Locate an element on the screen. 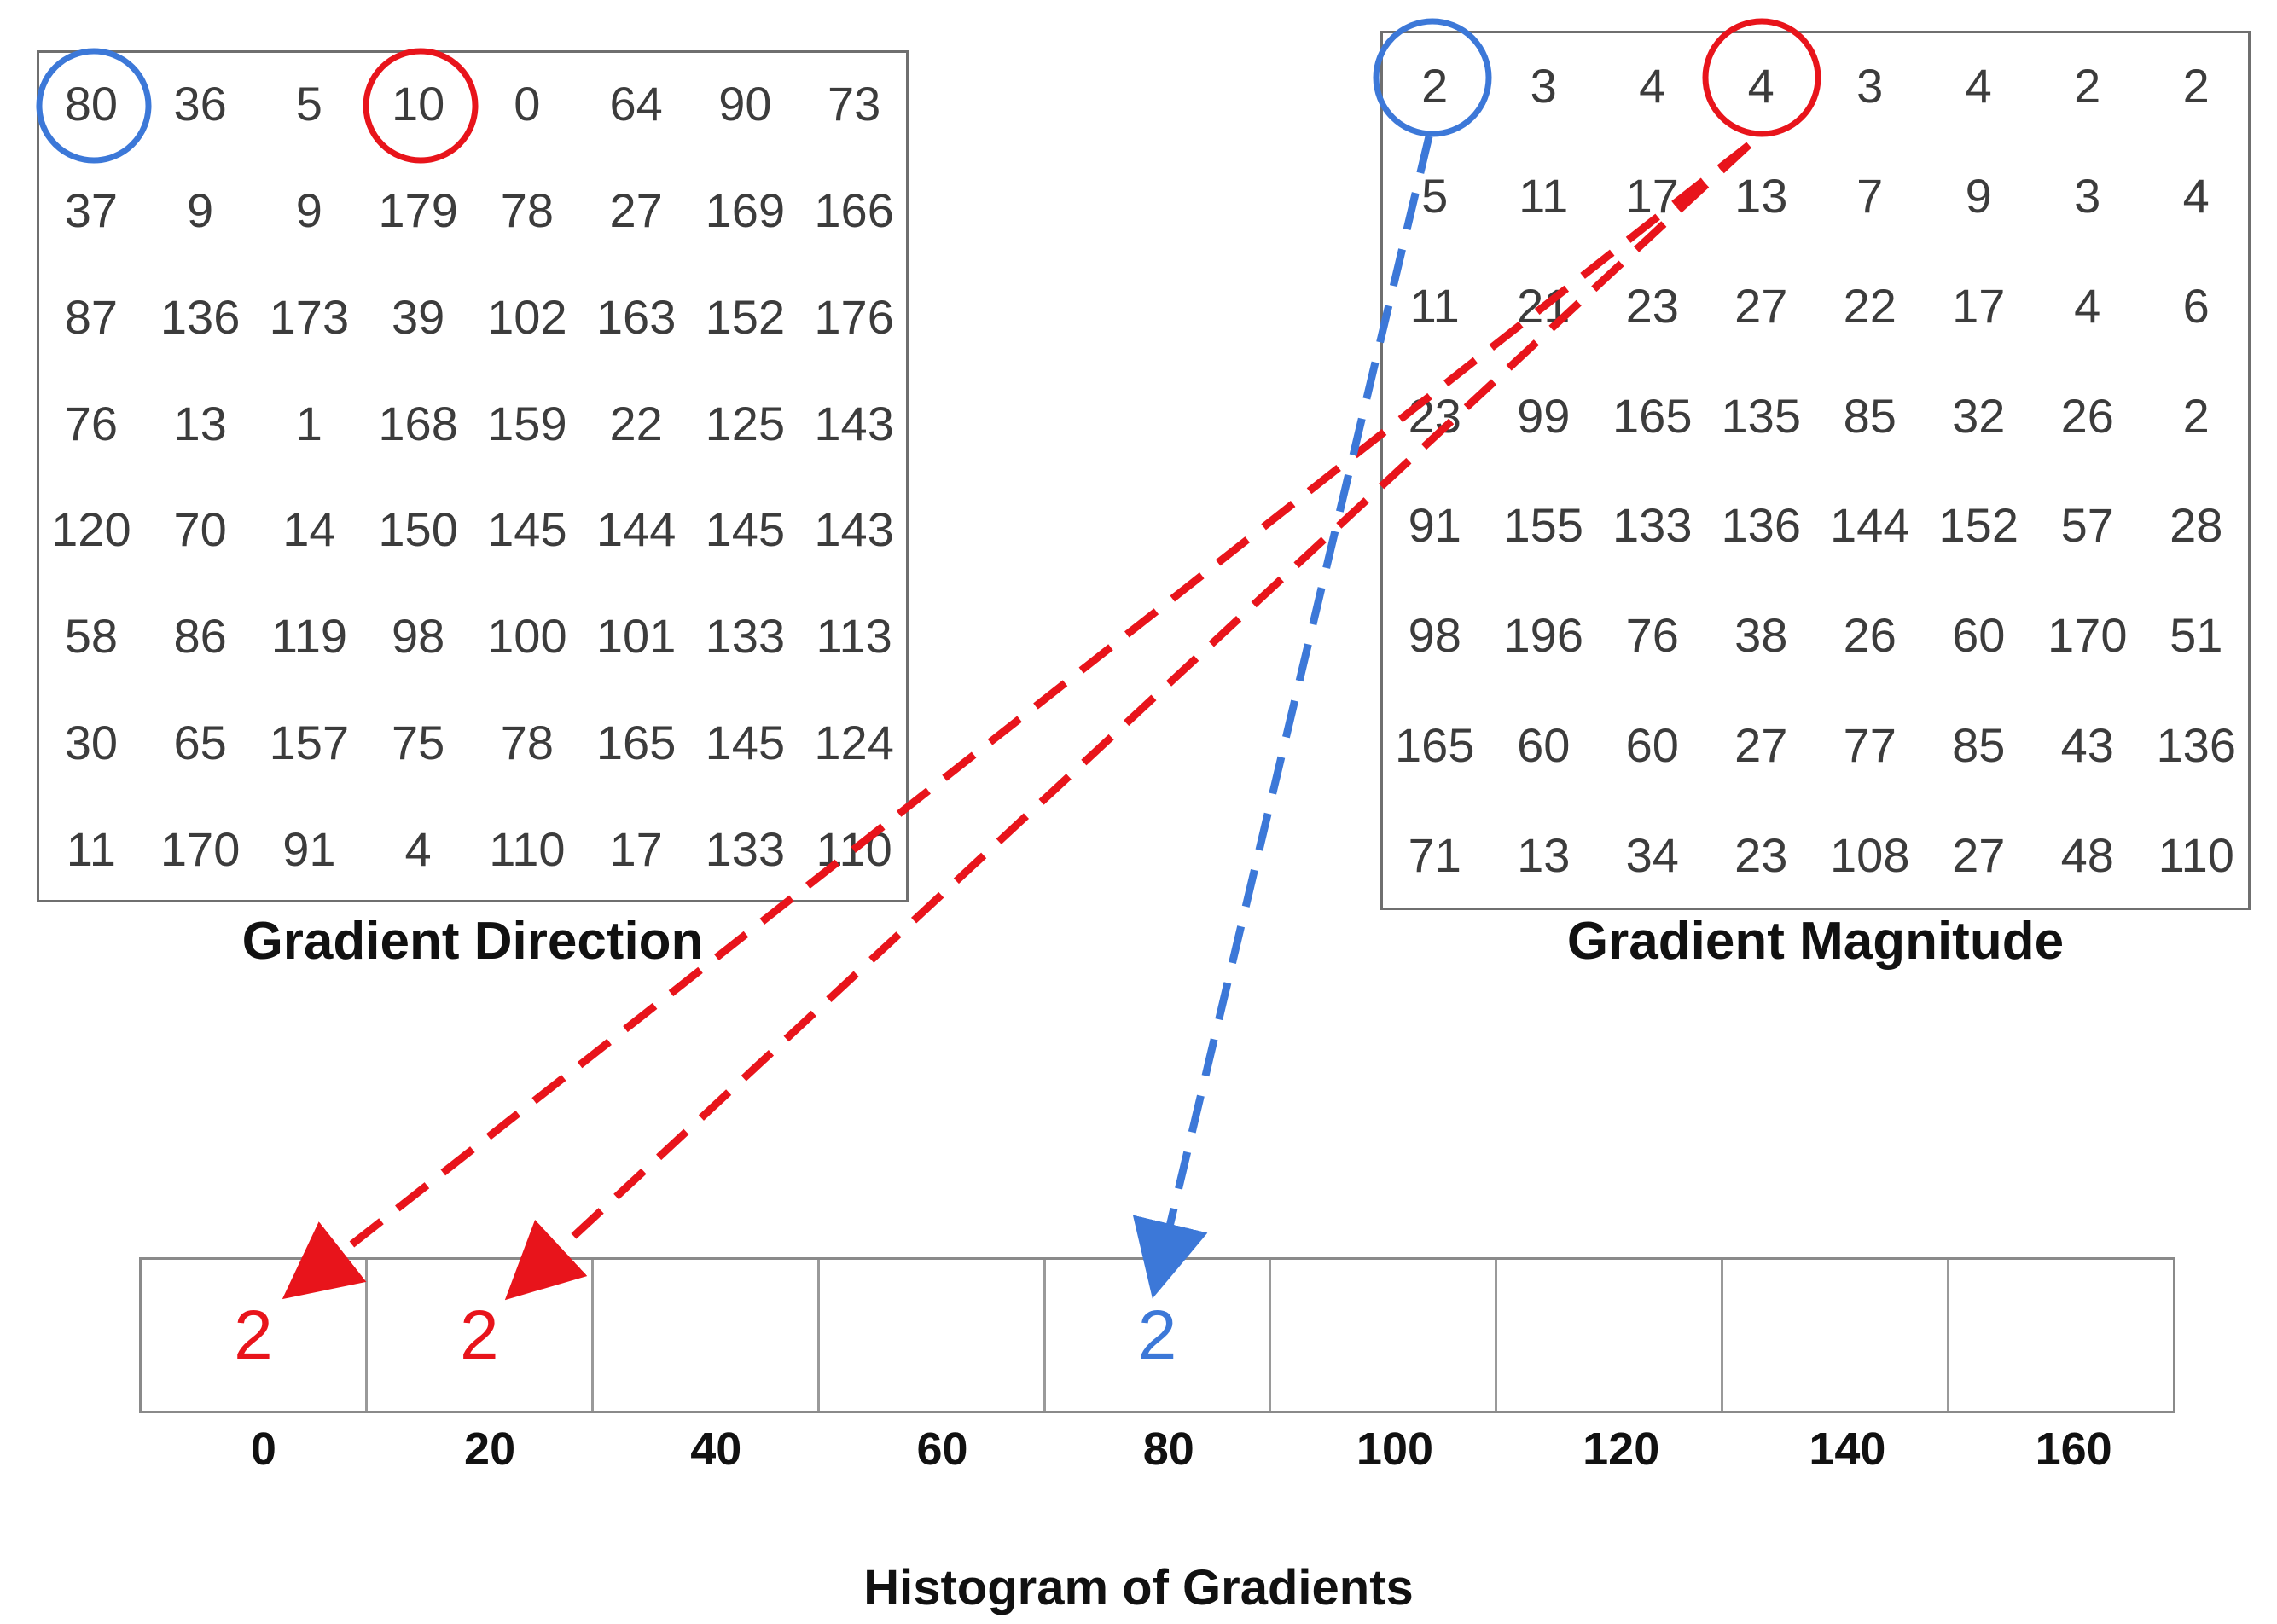  direction-cell: 98 is located at coordinates (418, 636).